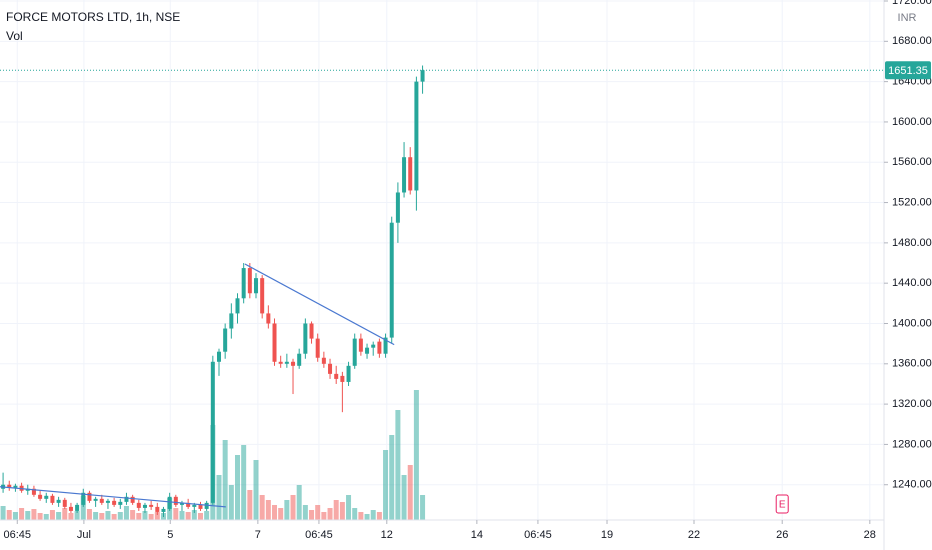  What do you see at coordinates (782, 535) in the screenshot?
I see `x-tick-label: 26` at bounding box center [782, 535].